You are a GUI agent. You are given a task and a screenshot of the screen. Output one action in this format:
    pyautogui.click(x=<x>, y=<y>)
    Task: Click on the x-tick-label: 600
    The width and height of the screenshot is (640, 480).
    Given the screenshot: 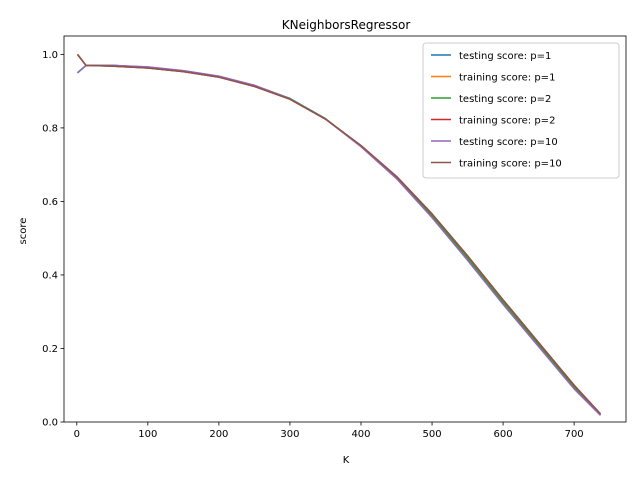 What is the action you would take?
    pyautogui.click(x=503, y=434)
    